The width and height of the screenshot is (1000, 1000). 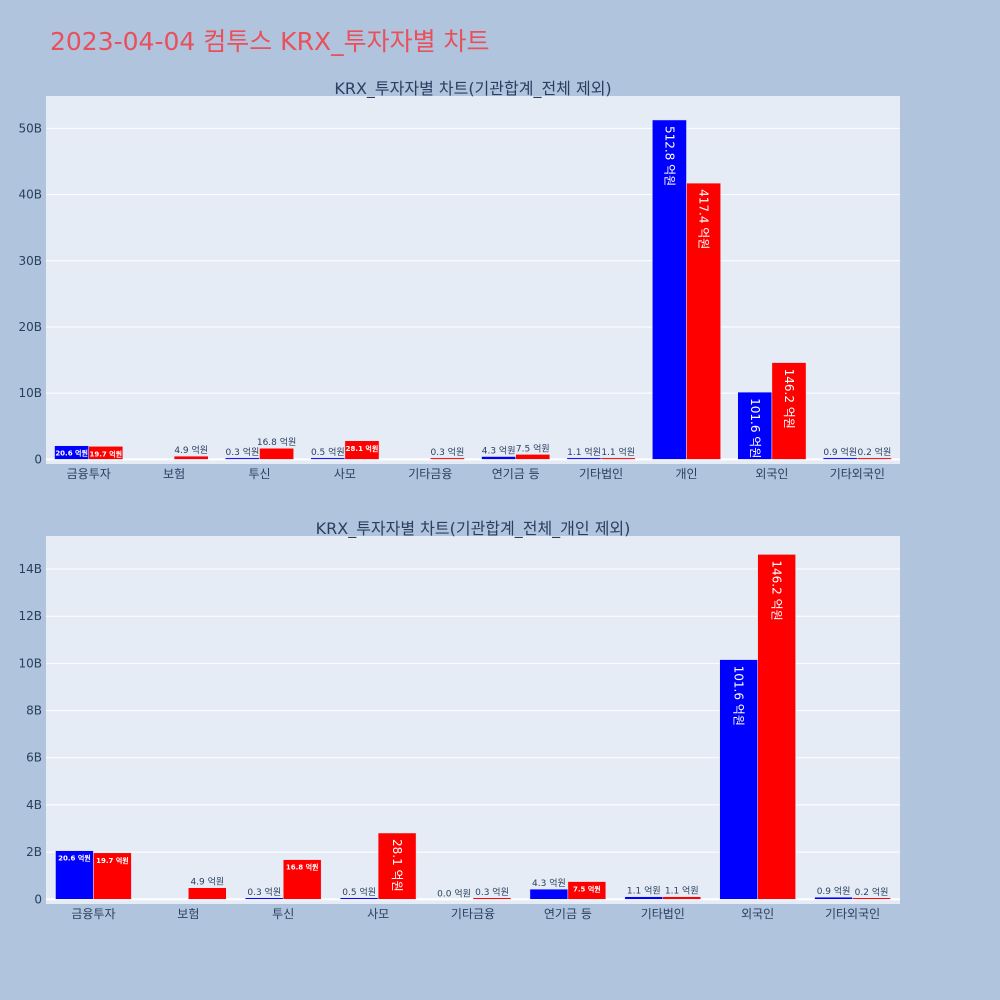 What do you see at coordinates (30, 195) in the screenshot?
I see `y-tick-label: 40B` at bounding box center [30, 195].